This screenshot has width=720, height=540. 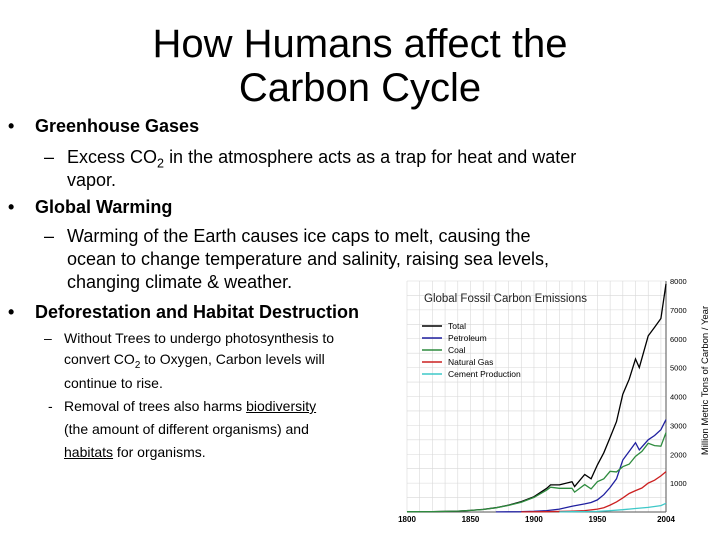 I want to click on chart-y-tick-label: 3000, so click(x=678, y=425).